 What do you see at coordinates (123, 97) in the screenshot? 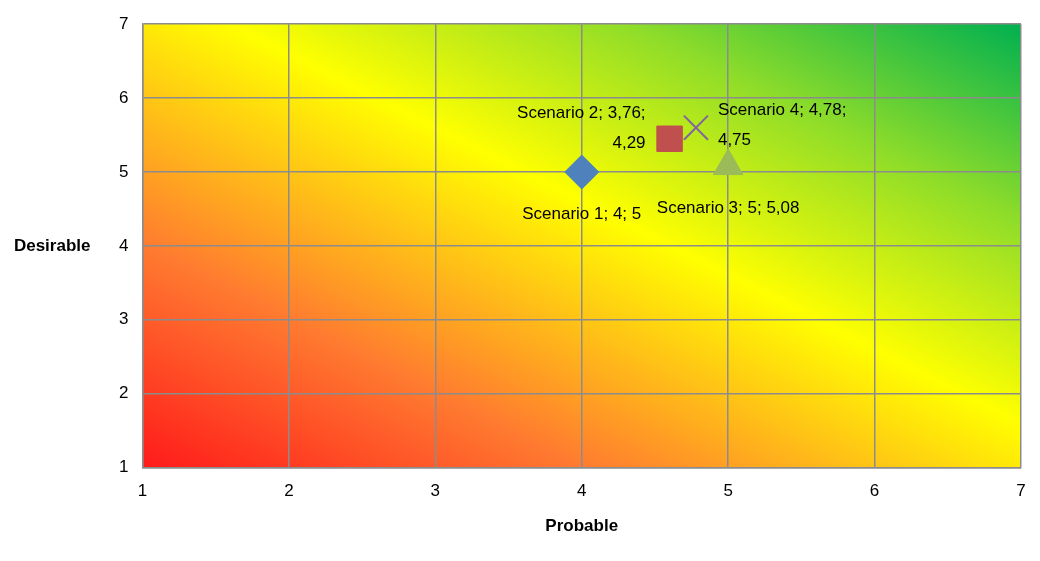
I see `y-tick-label: 6` at bounding box center [123, 97].